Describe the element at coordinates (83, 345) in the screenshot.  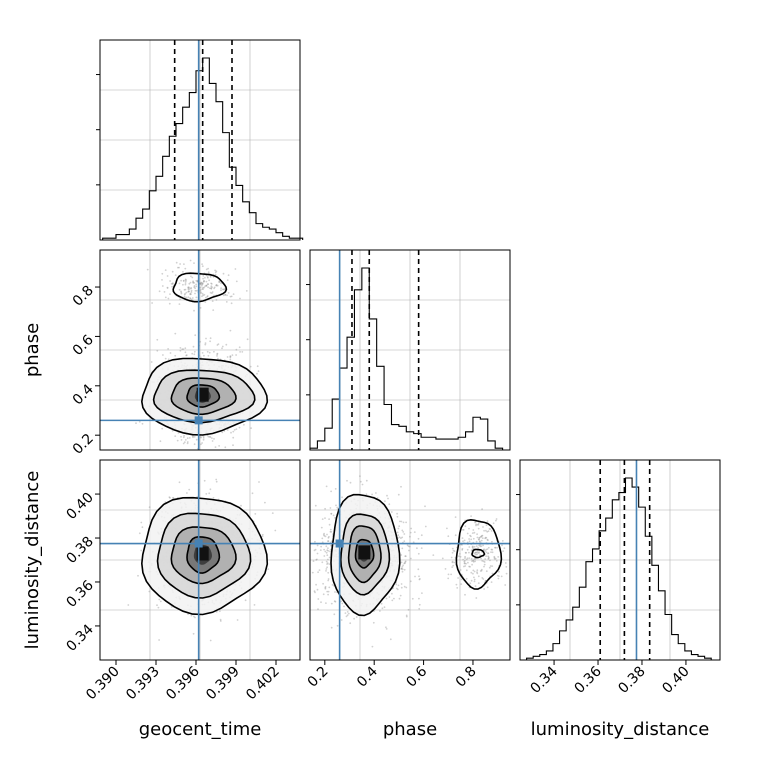
I see `y-tick-label: 0.6` at that location.